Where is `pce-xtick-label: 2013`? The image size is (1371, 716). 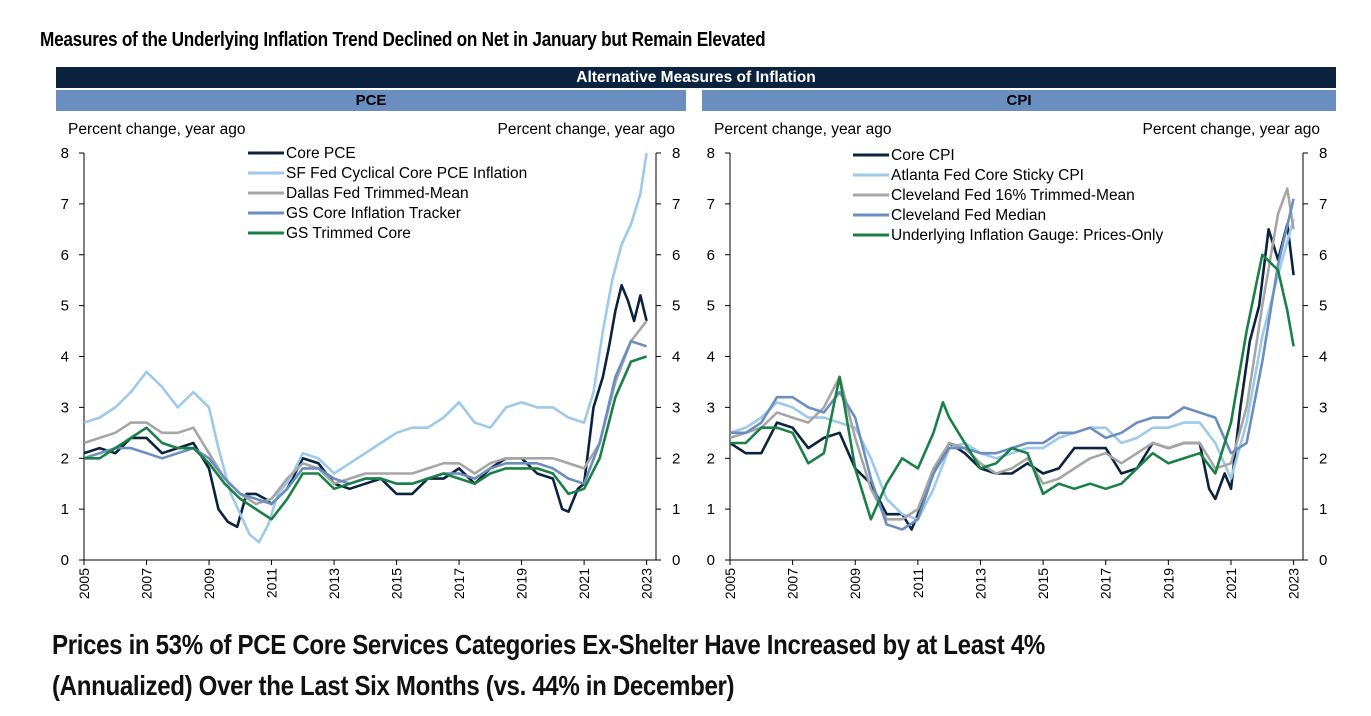 pce-xtick-label: 2013 is located at coordinates (334, 583).